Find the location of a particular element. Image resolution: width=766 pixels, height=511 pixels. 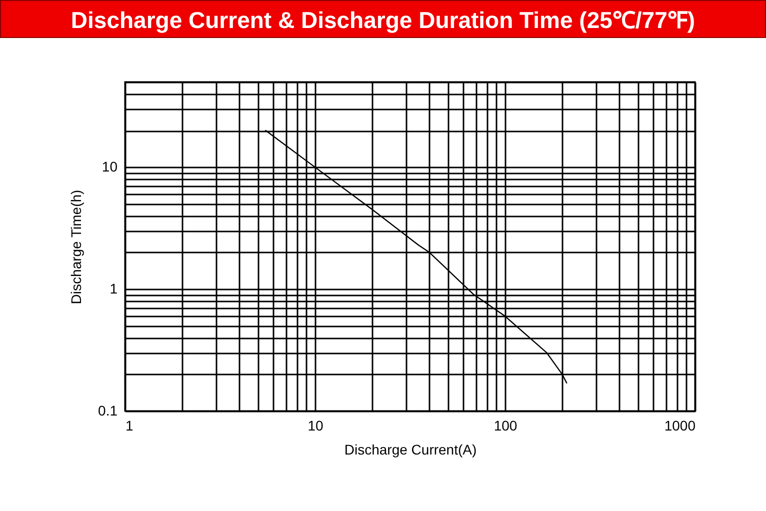

x-axis-title: Discharge Current(A) is located at coordinates (410, 450).